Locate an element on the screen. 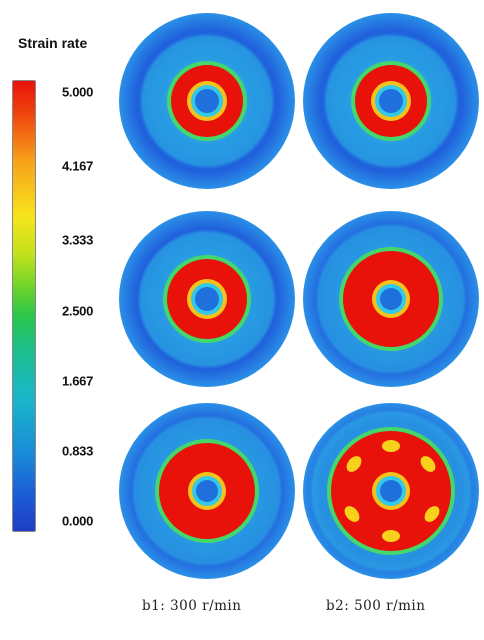 This screenshot has width=484, height=640. legend-tick-1667: 1.667 is located at coordinates (78, 381).